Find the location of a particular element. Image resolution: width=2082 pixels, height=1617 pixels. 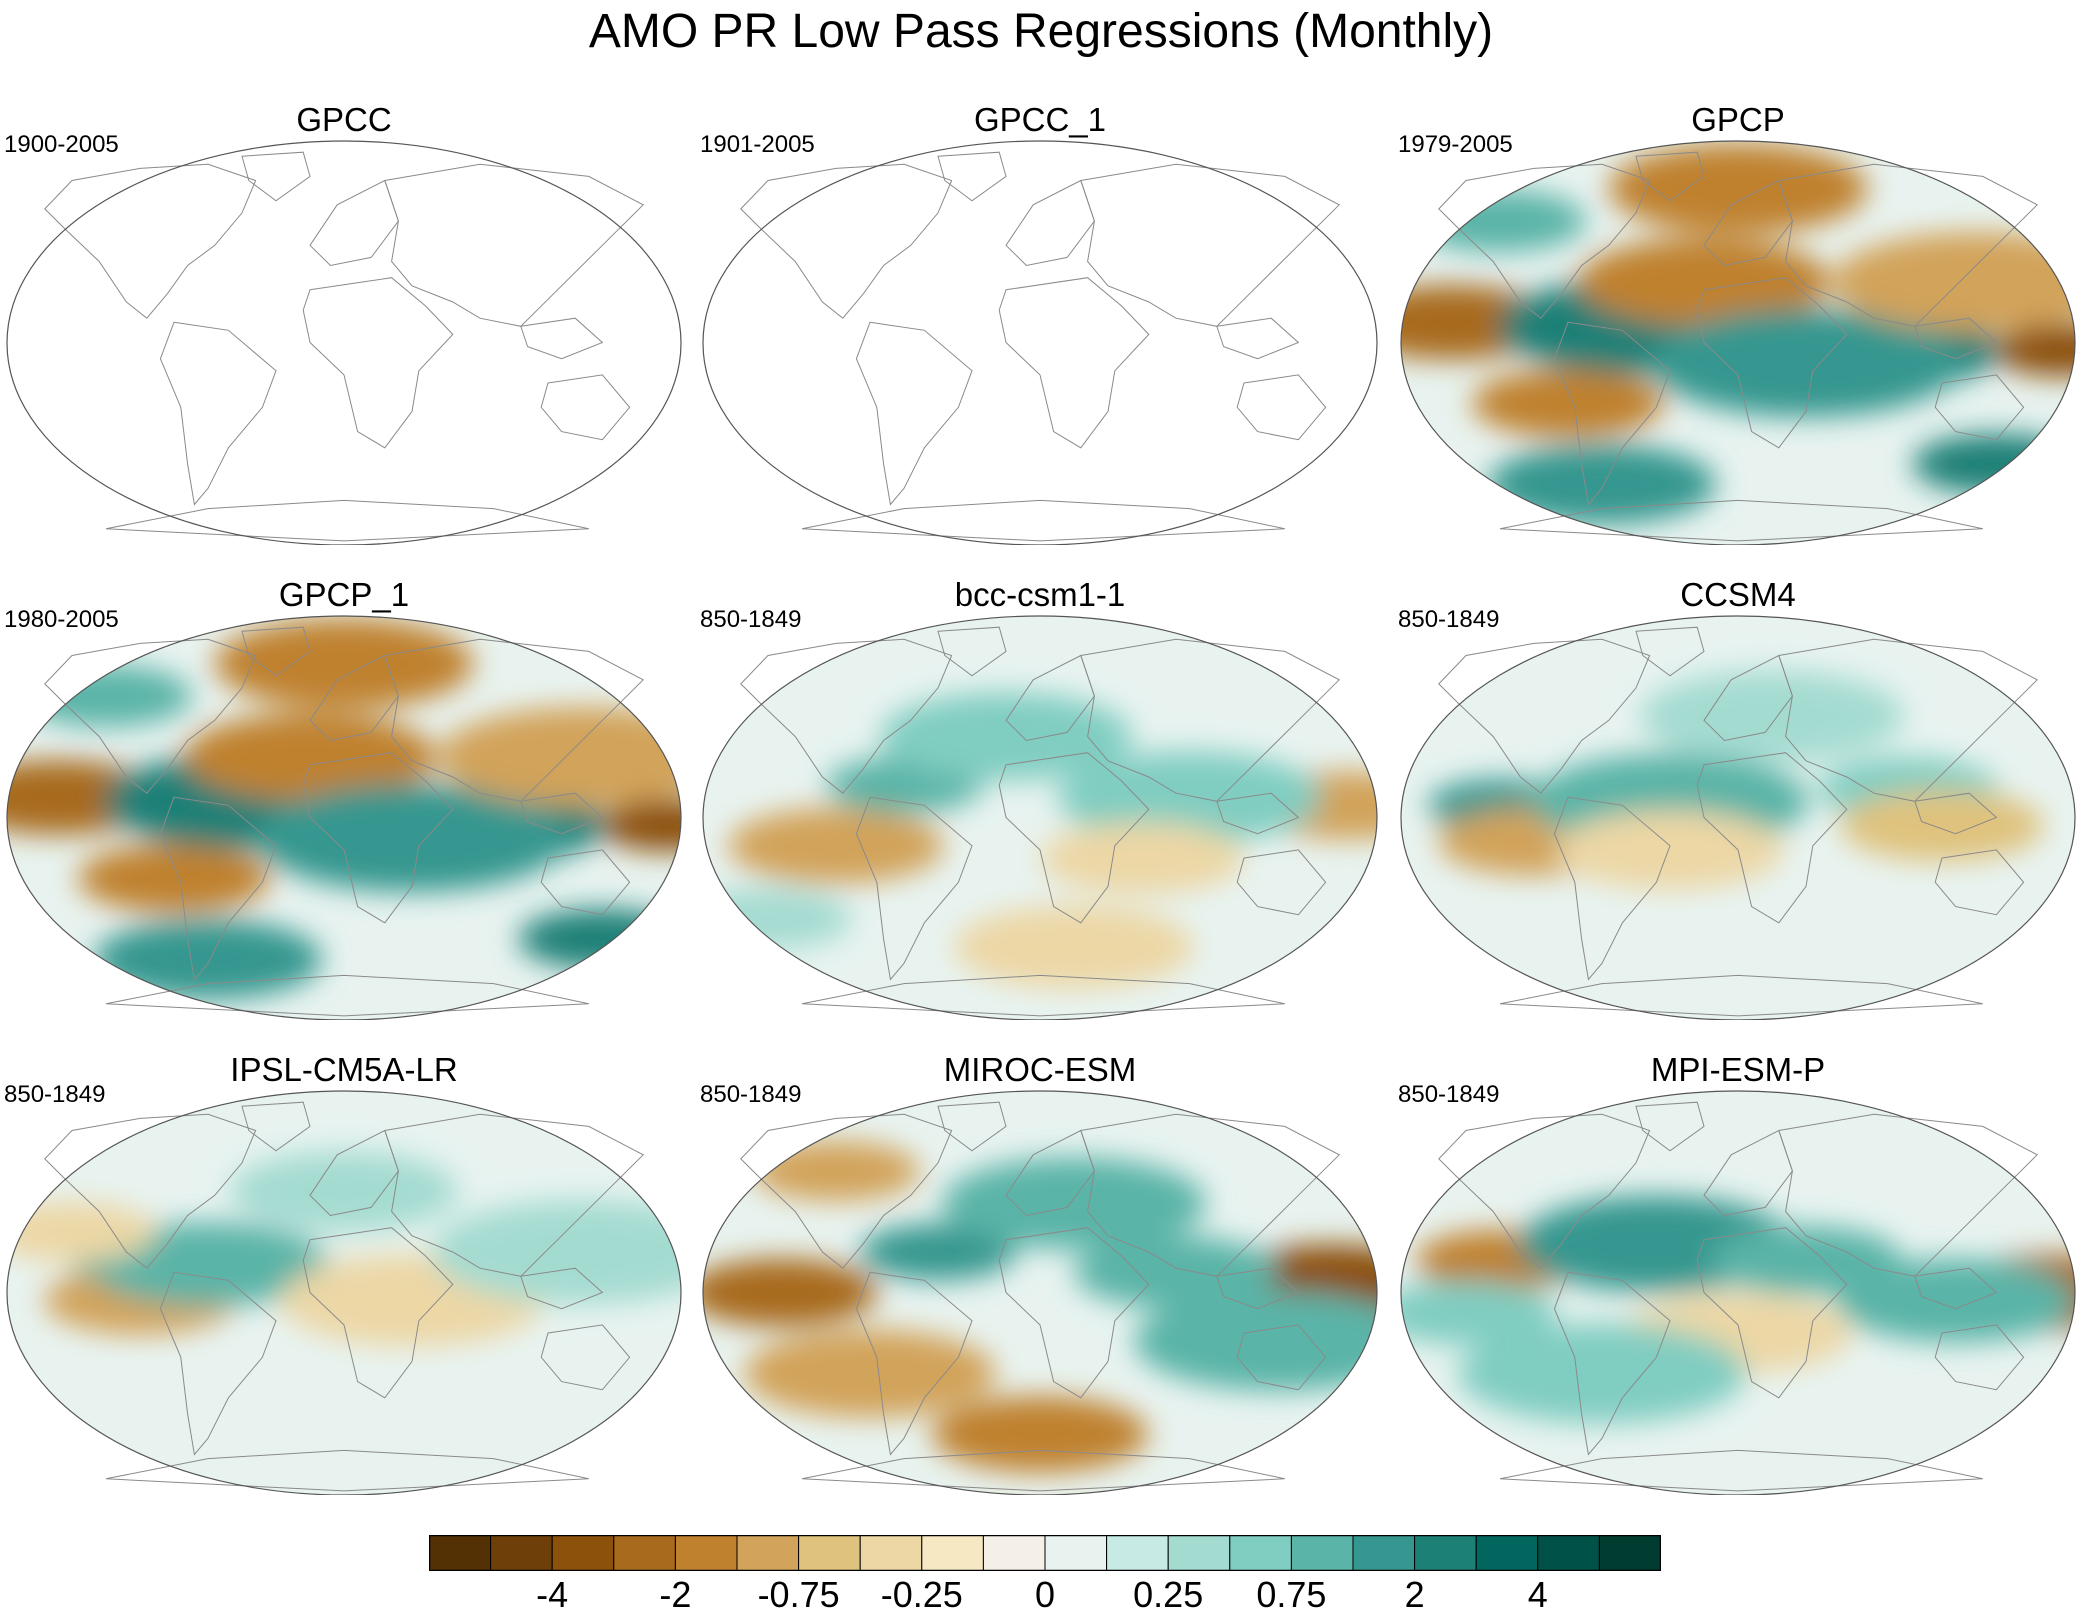

panel-gpcc: GPCC 1900-2005 is located at coordinates (344, 322).